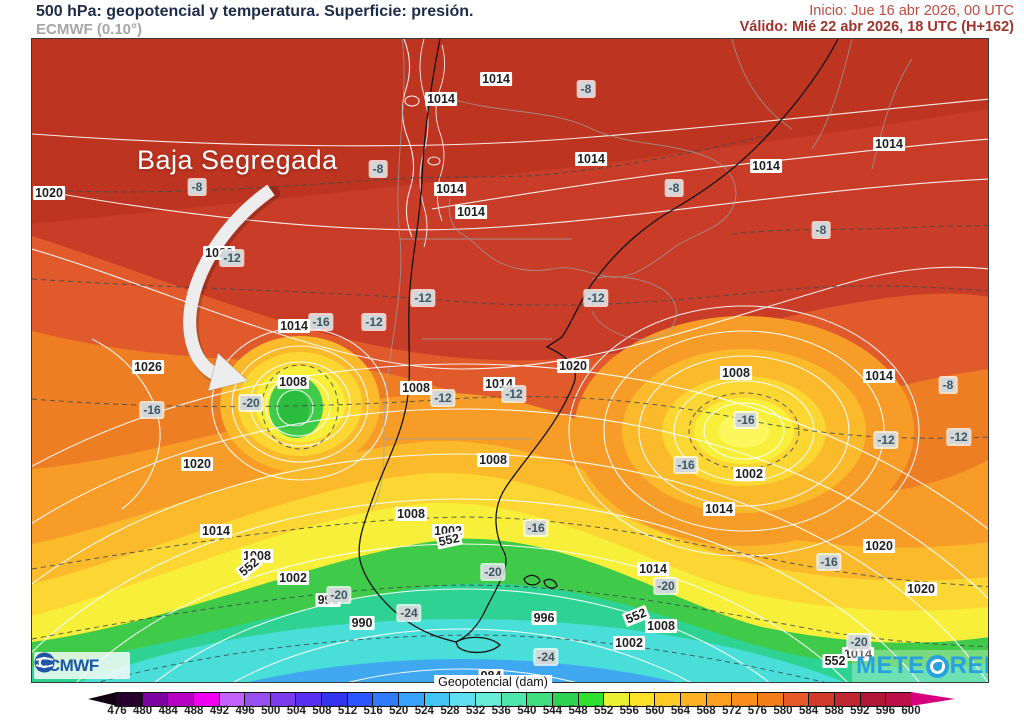  Describe the element at coordinates (783, 711) in the screenshot. I see `colorbar-tick: 580` at that location.